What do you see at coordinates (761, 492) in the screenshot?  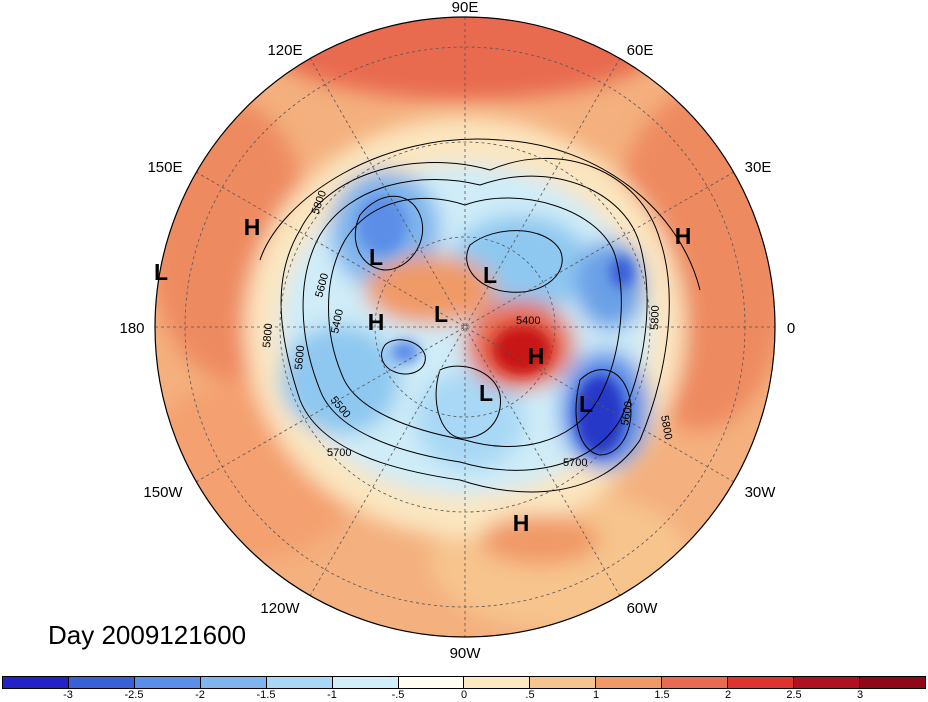 I see `lon-label-30w: 30W` at bounding box center [761, 492].